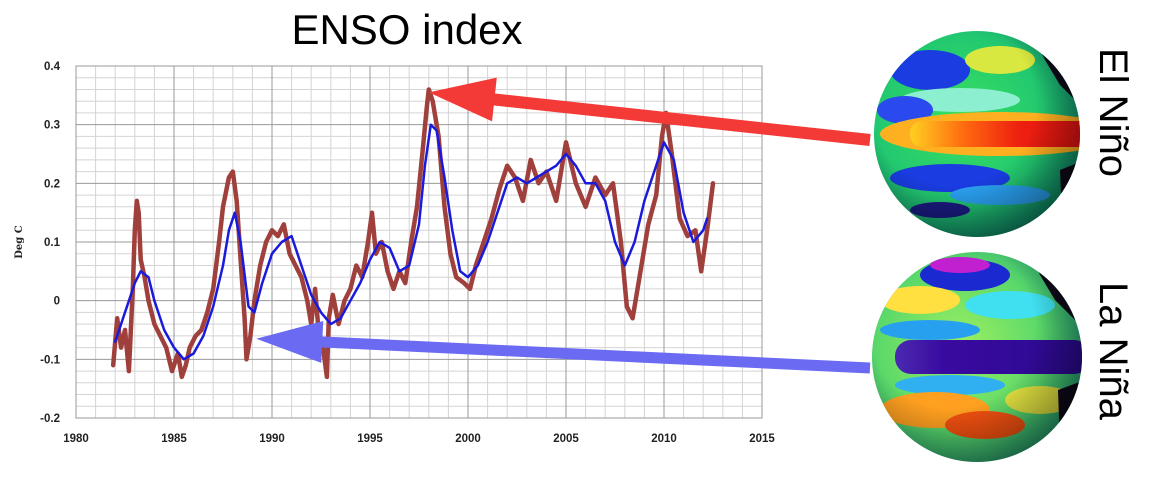 The width and height of the screenshot is (1155, 479). Describe the element at coordinates (566, 439) in the screenshot. I see `x-tick-label: 2005` at that location.